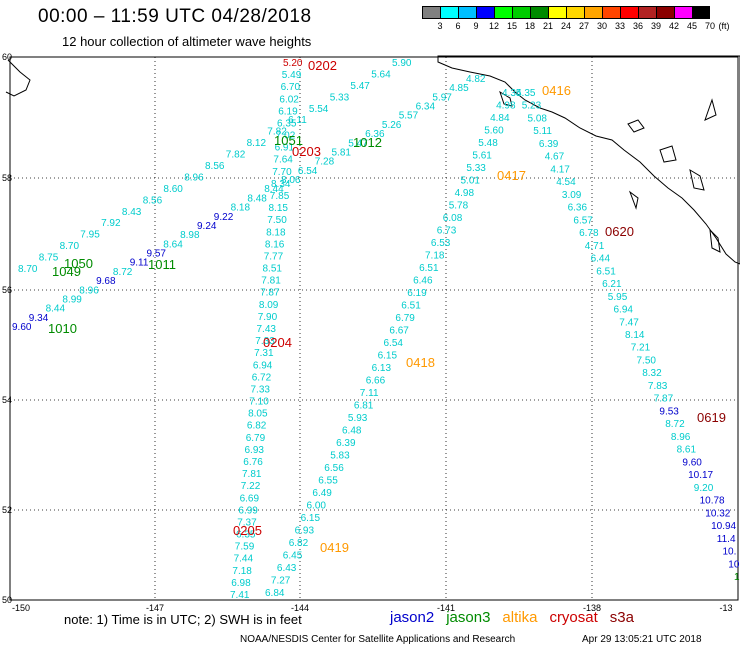 Image resolution: width=740 pixels, height=650 pixels. What do you see at coordinates (111, 223) in the screenshot?
I see `wave-height-value: 7.92` at bounding box center [111, 223].